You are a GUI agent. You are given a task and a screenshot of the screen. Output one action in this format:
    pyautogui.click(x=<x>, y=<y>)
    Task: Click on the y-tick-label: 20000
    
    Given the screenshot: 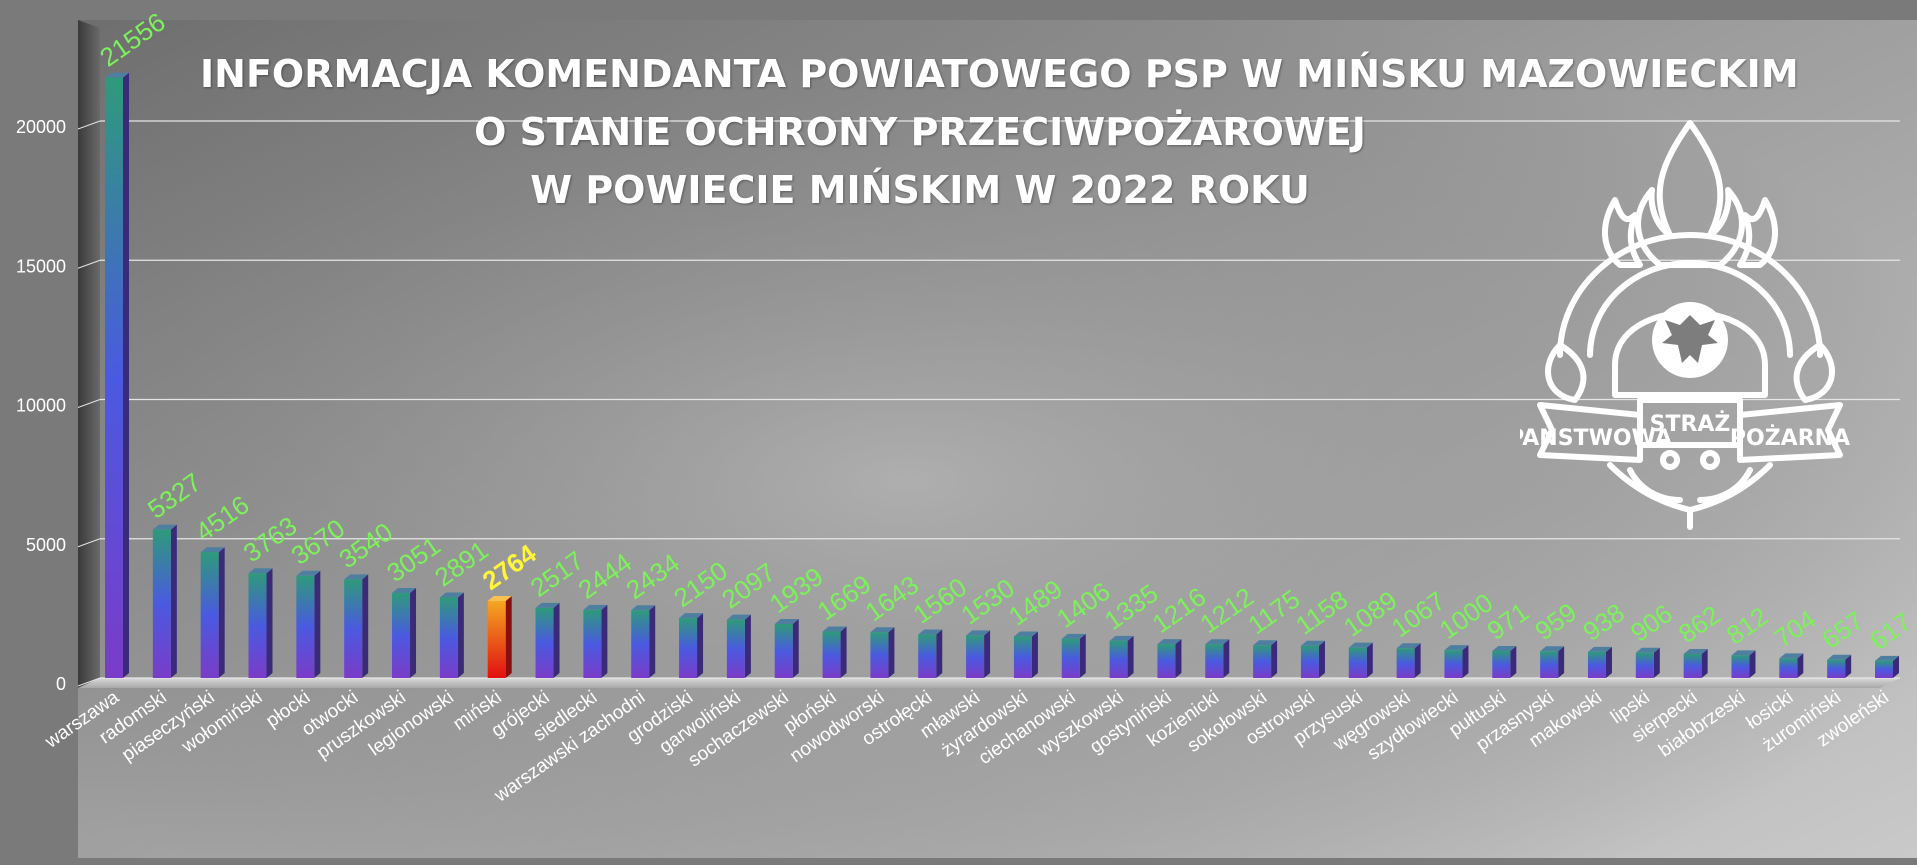 What is the action you would take?
    pyautogui.click(x=41, y=127)
    